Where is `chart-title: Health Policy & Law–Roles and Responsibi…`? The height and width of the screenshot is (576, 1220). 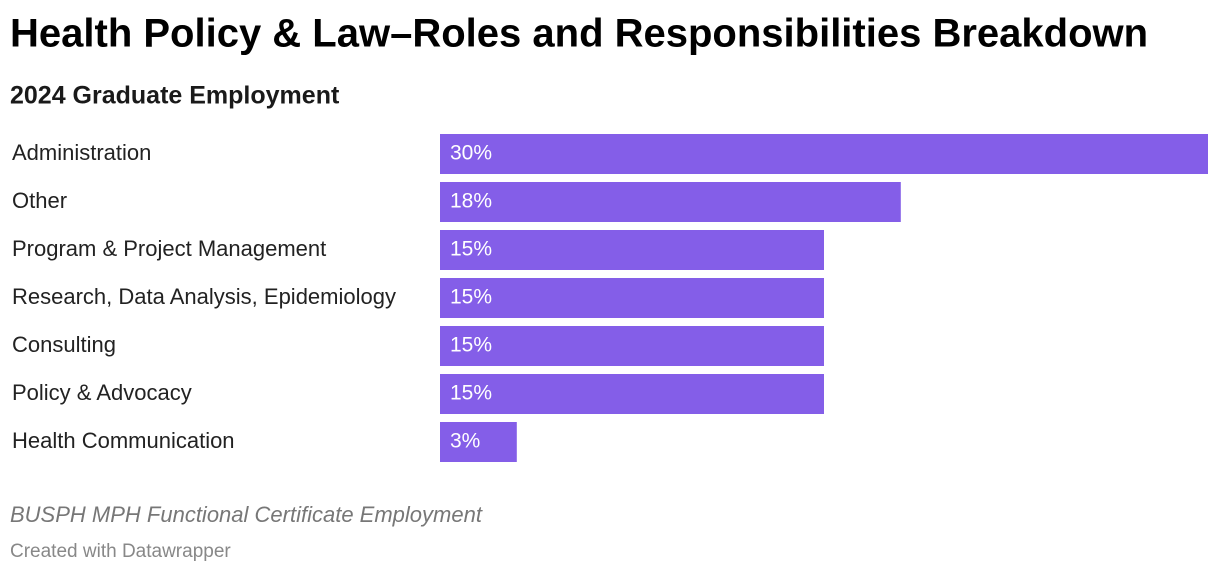 chart-title: Health Policy & Law–Roles and Responsibi… is located at coordinates (579, 34).